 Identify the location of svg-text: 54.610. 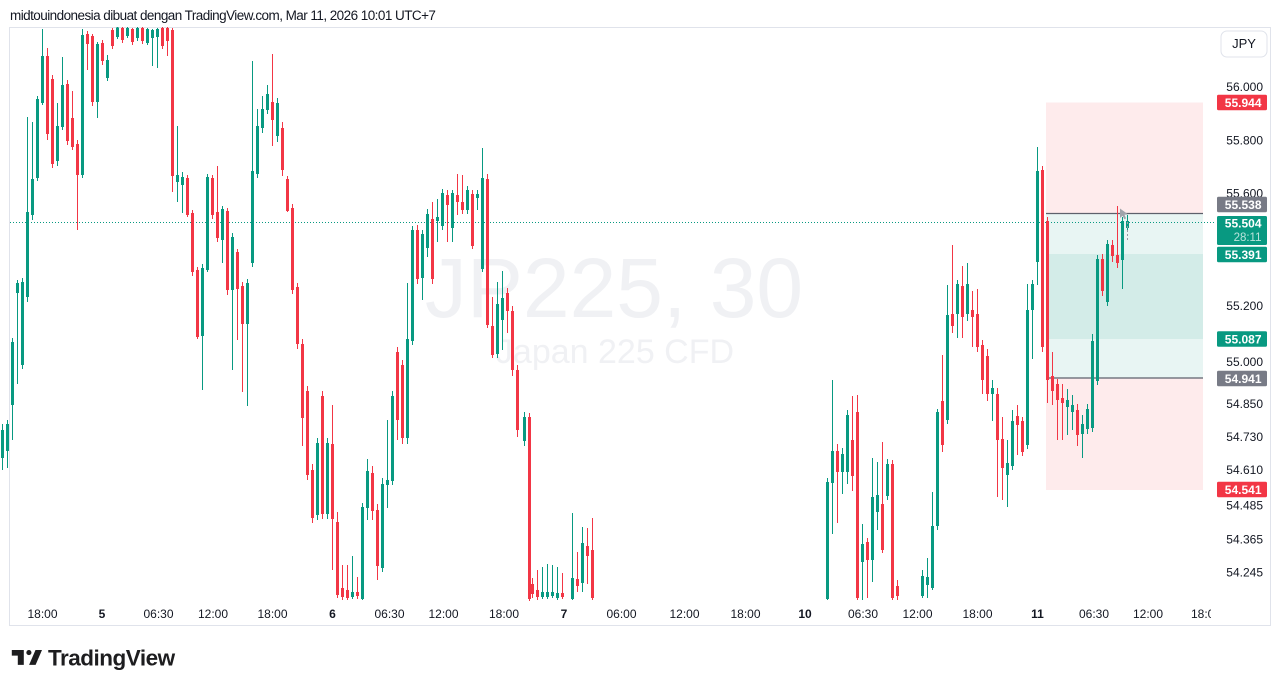
(1244, 470).